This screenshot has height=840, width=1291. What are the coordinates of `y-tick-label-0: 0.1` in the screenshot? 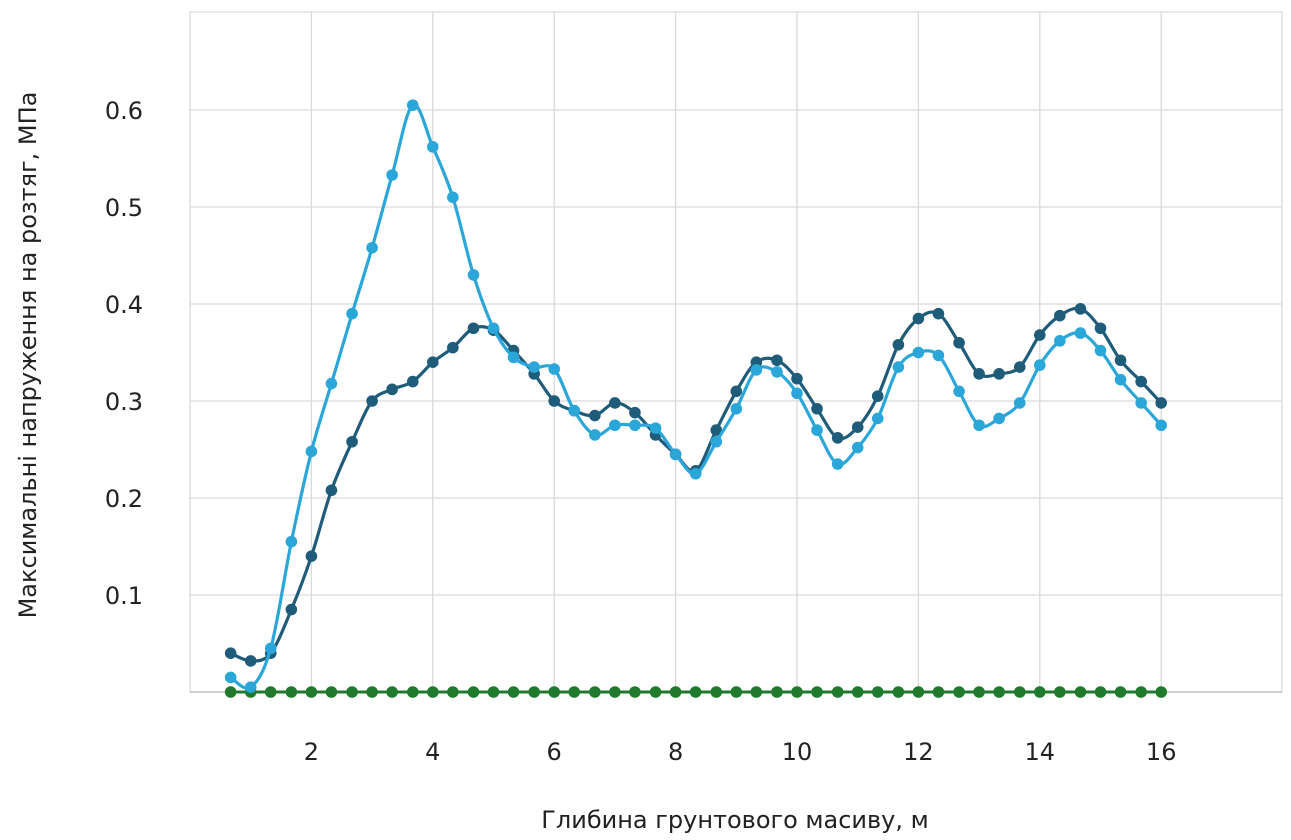 It's located at (124, 596).